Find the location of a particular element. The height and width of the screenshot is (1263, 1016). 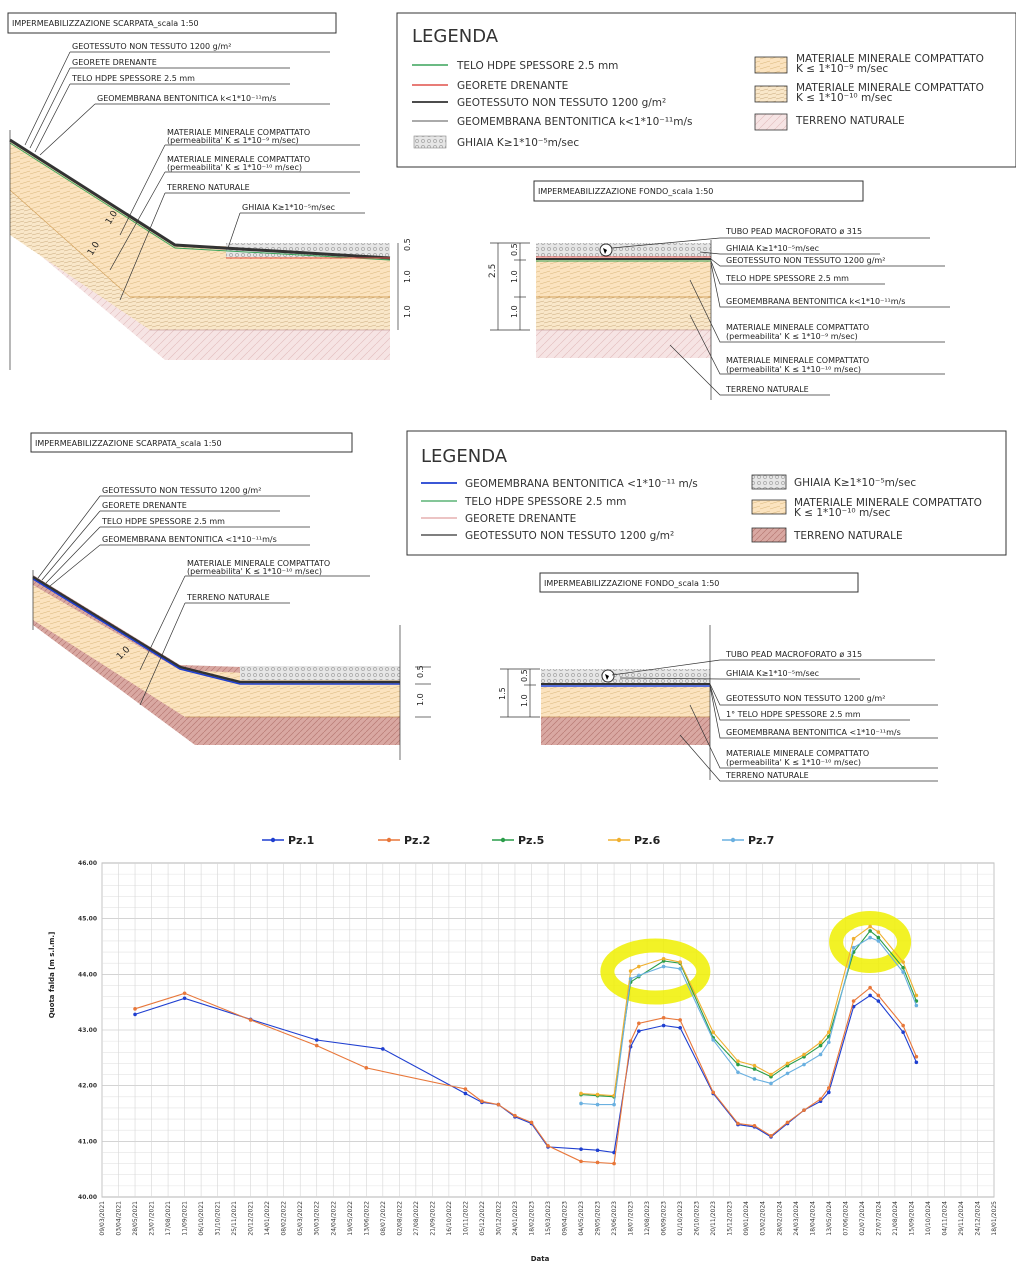

legend-label: Pz.5 is located at coordinates (531, 840).